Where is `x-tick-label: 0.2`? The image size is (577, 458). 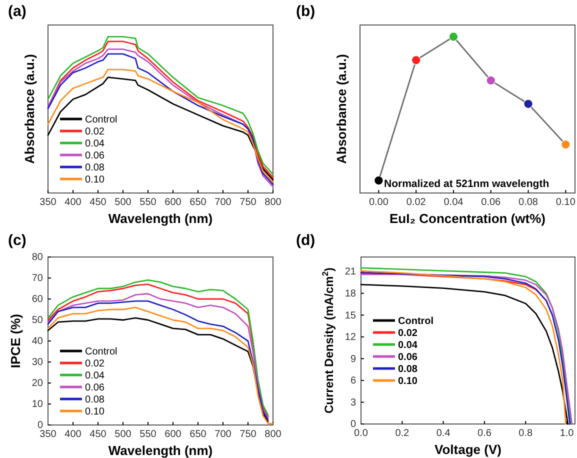
x-tick-label: 0.2 is located at coordinates (402, 434).